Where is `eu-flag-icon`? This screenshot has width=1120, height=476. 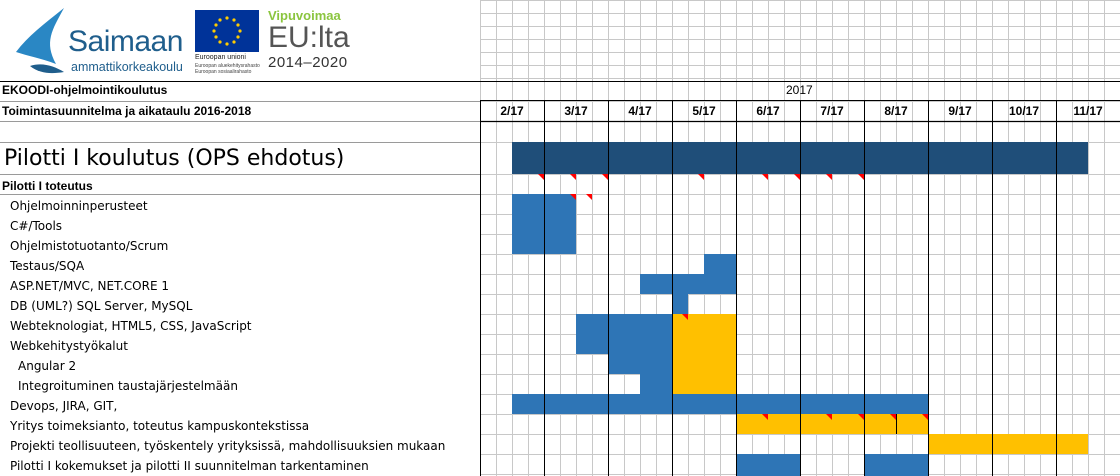 eu-flag-icon is located at coordinates (227, 31).